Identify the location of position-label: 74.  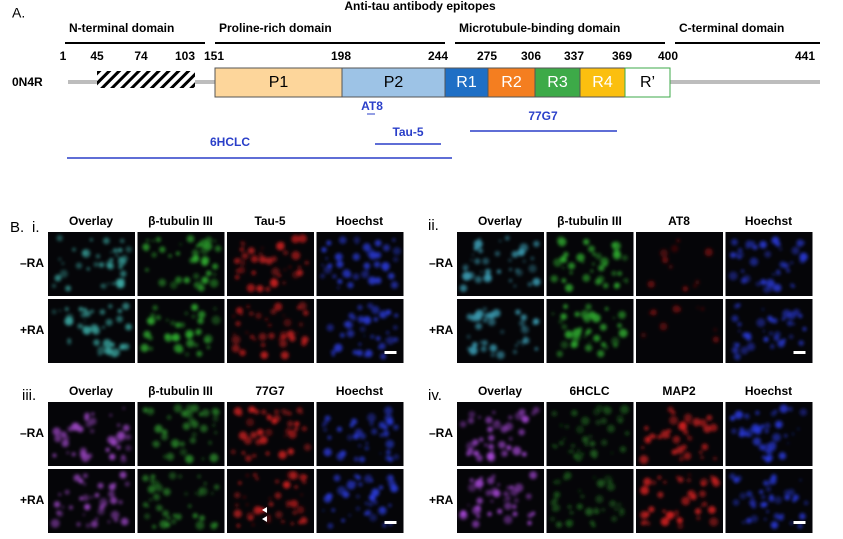
(141, 56).